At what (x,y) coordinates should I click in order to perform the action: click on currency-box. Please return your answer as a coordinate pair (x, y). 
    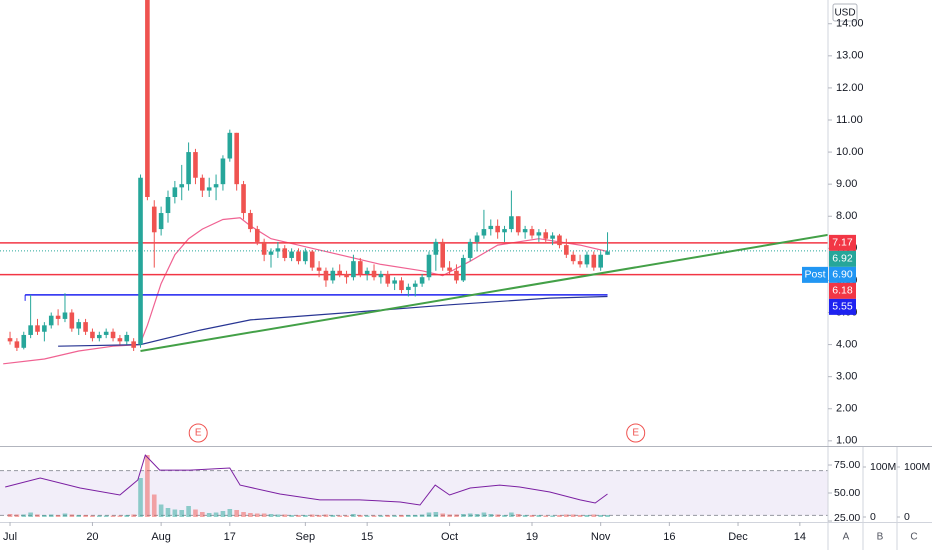
    Looking at the image, I should click on (845, 12).